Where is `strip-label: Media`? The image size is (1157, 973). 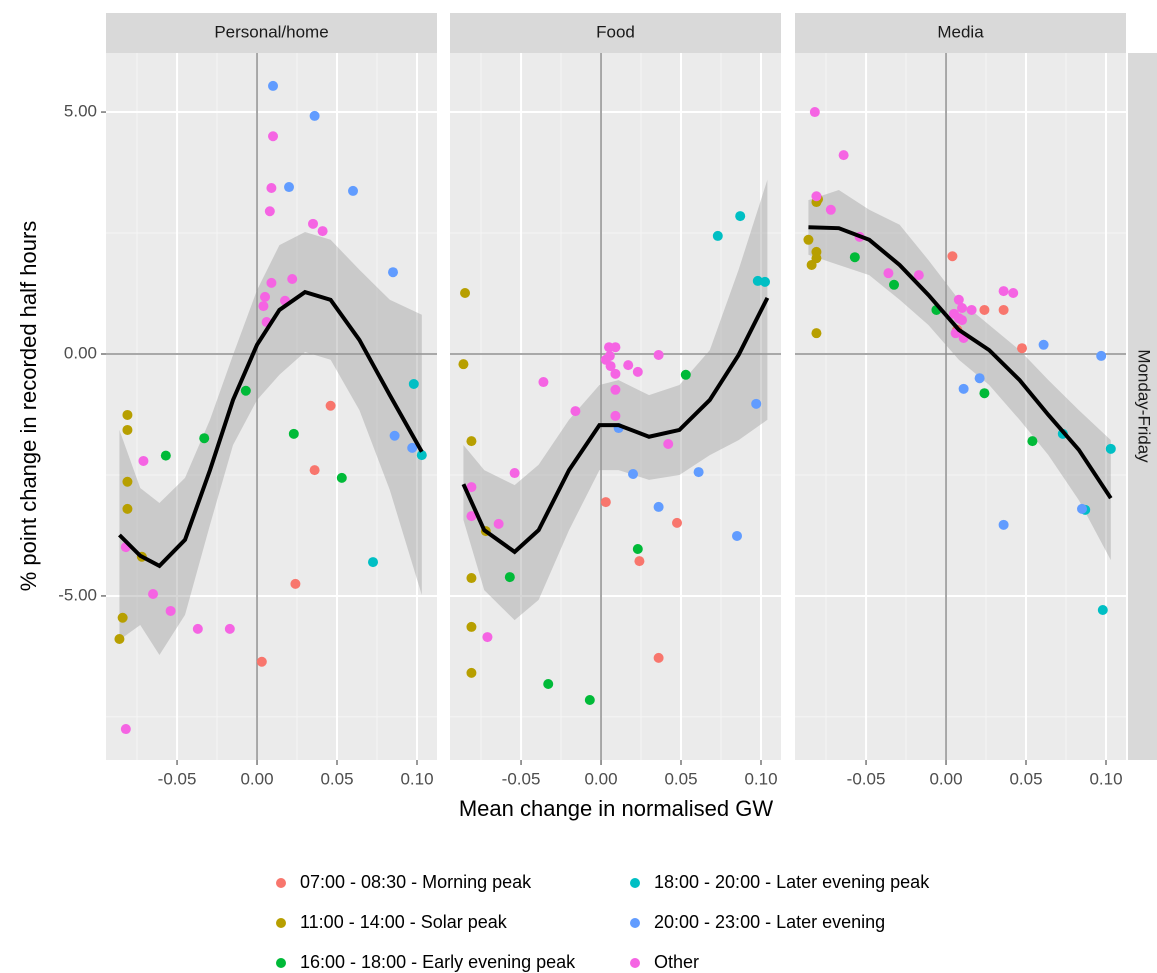
strip-label: Media is located at coordinates (960, 31).